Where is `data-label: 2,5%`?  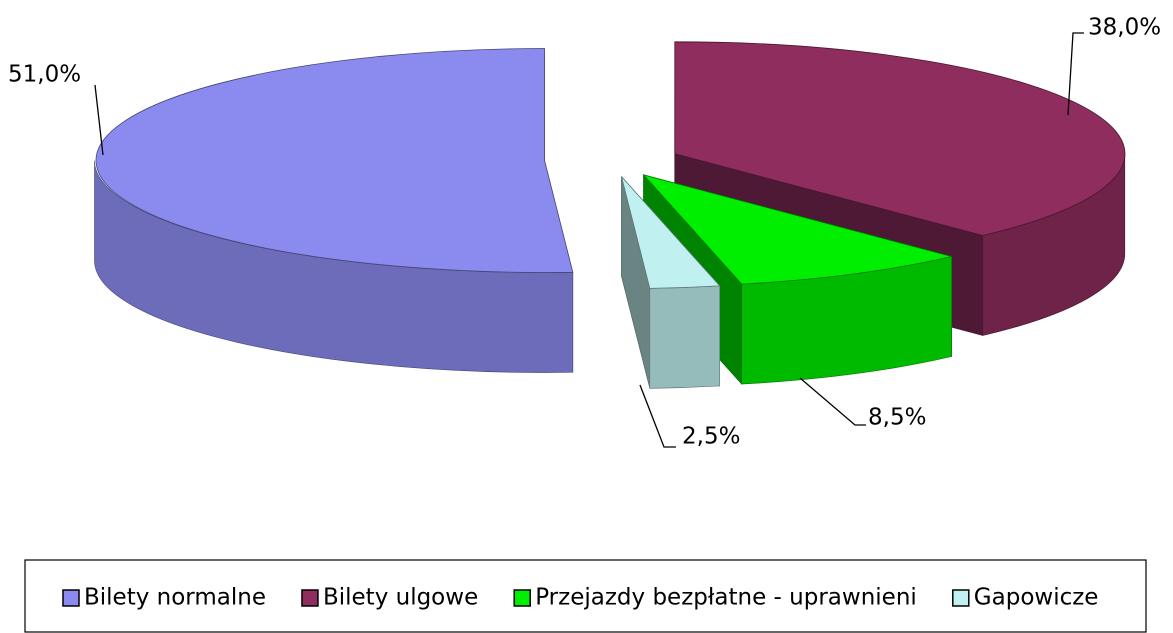
data-label: 2,5% is located at coordinates (711, 437).